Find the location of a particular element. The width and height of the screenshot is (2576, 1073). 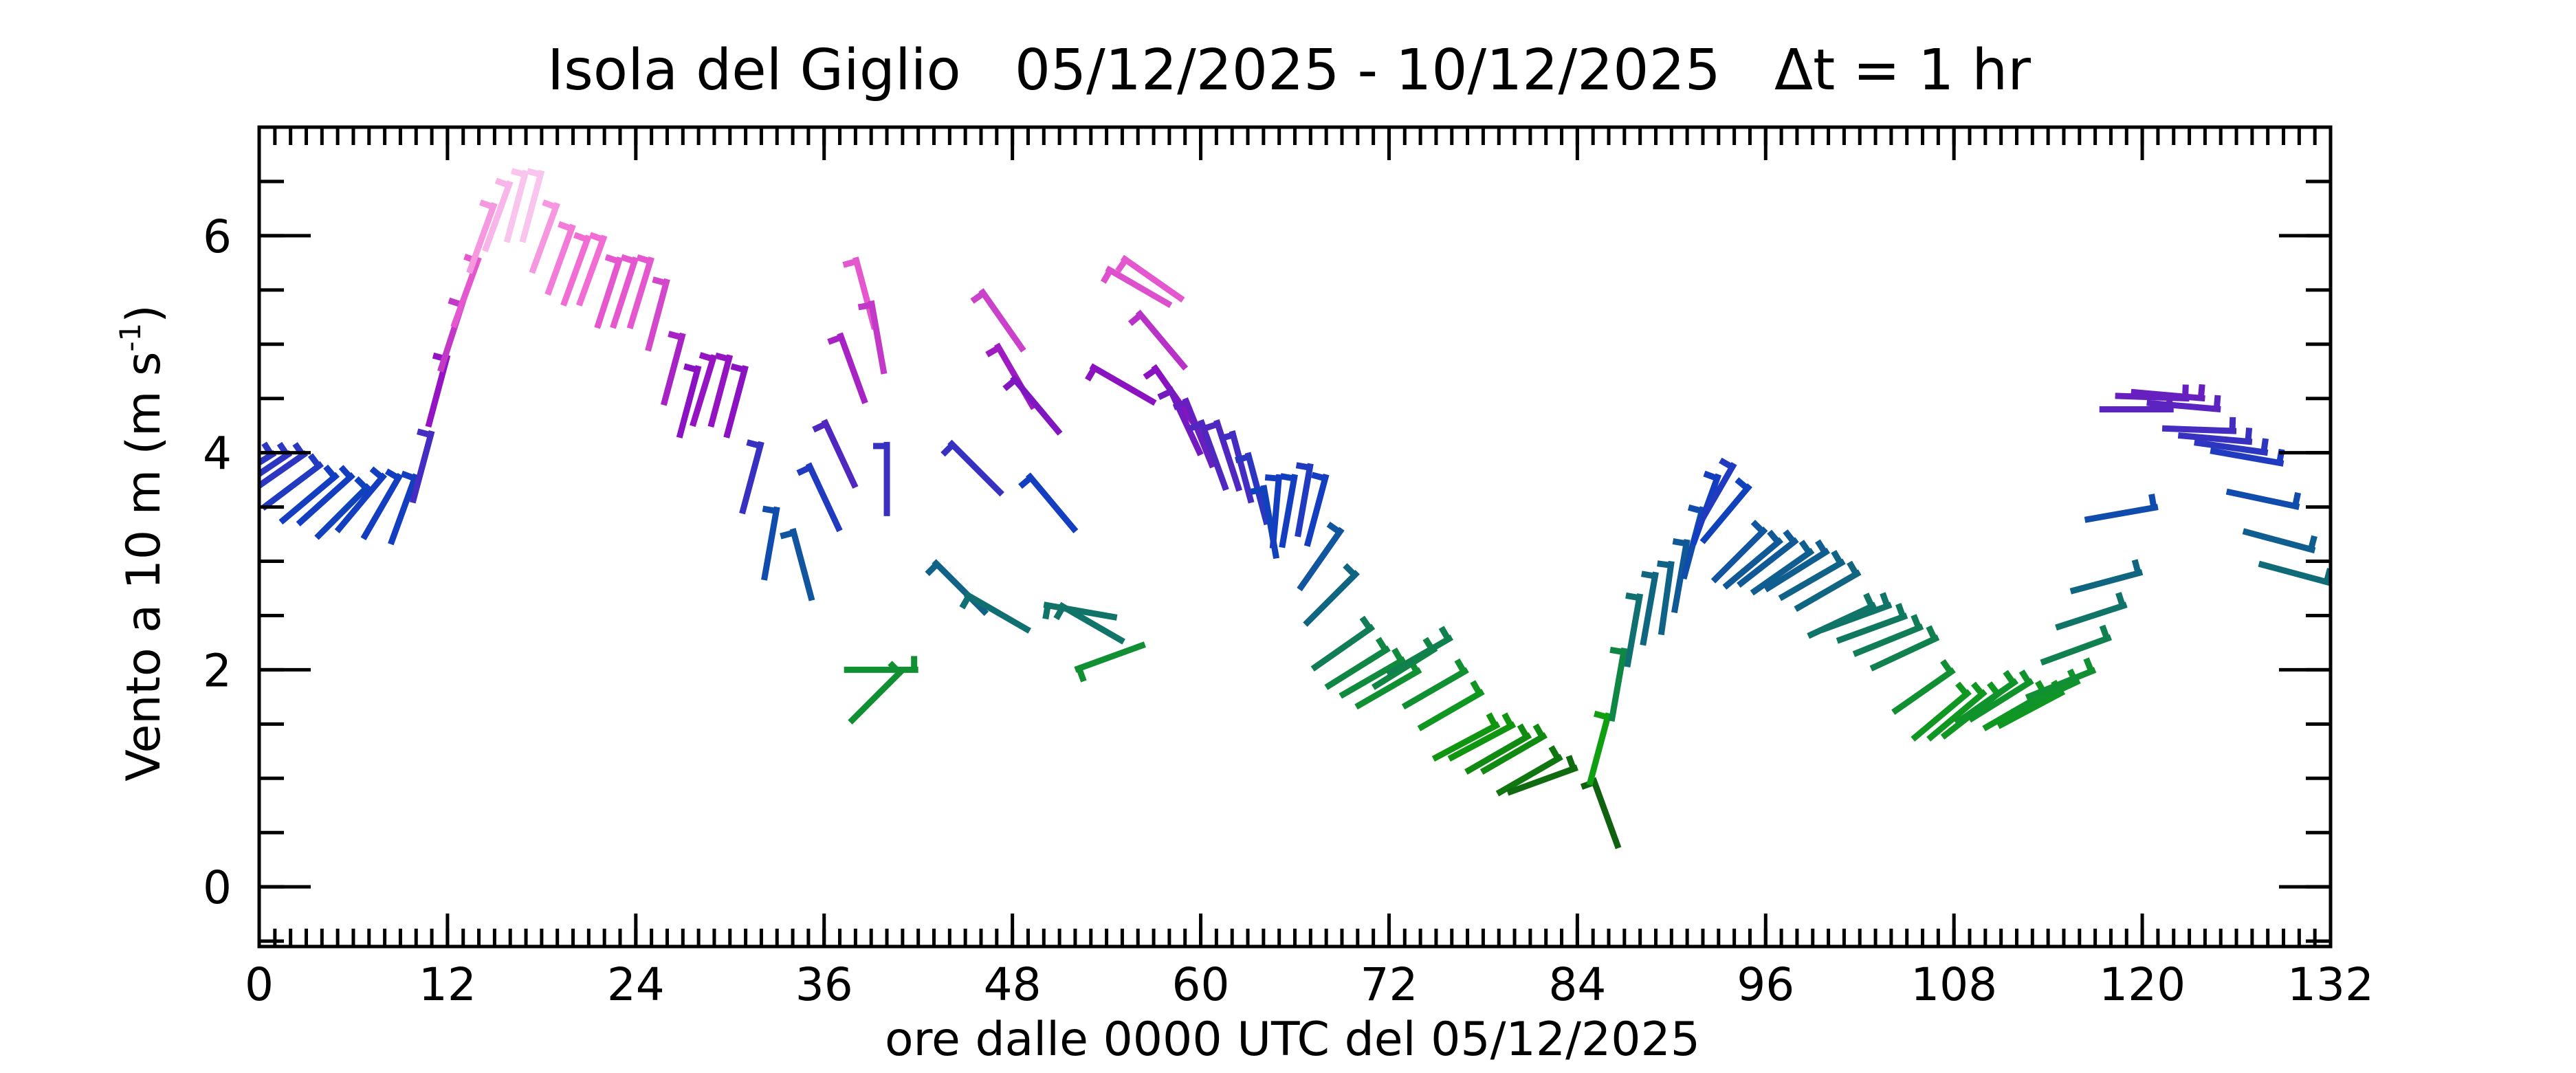

x-tick-label: 24 is located at coordinates (636, 984).